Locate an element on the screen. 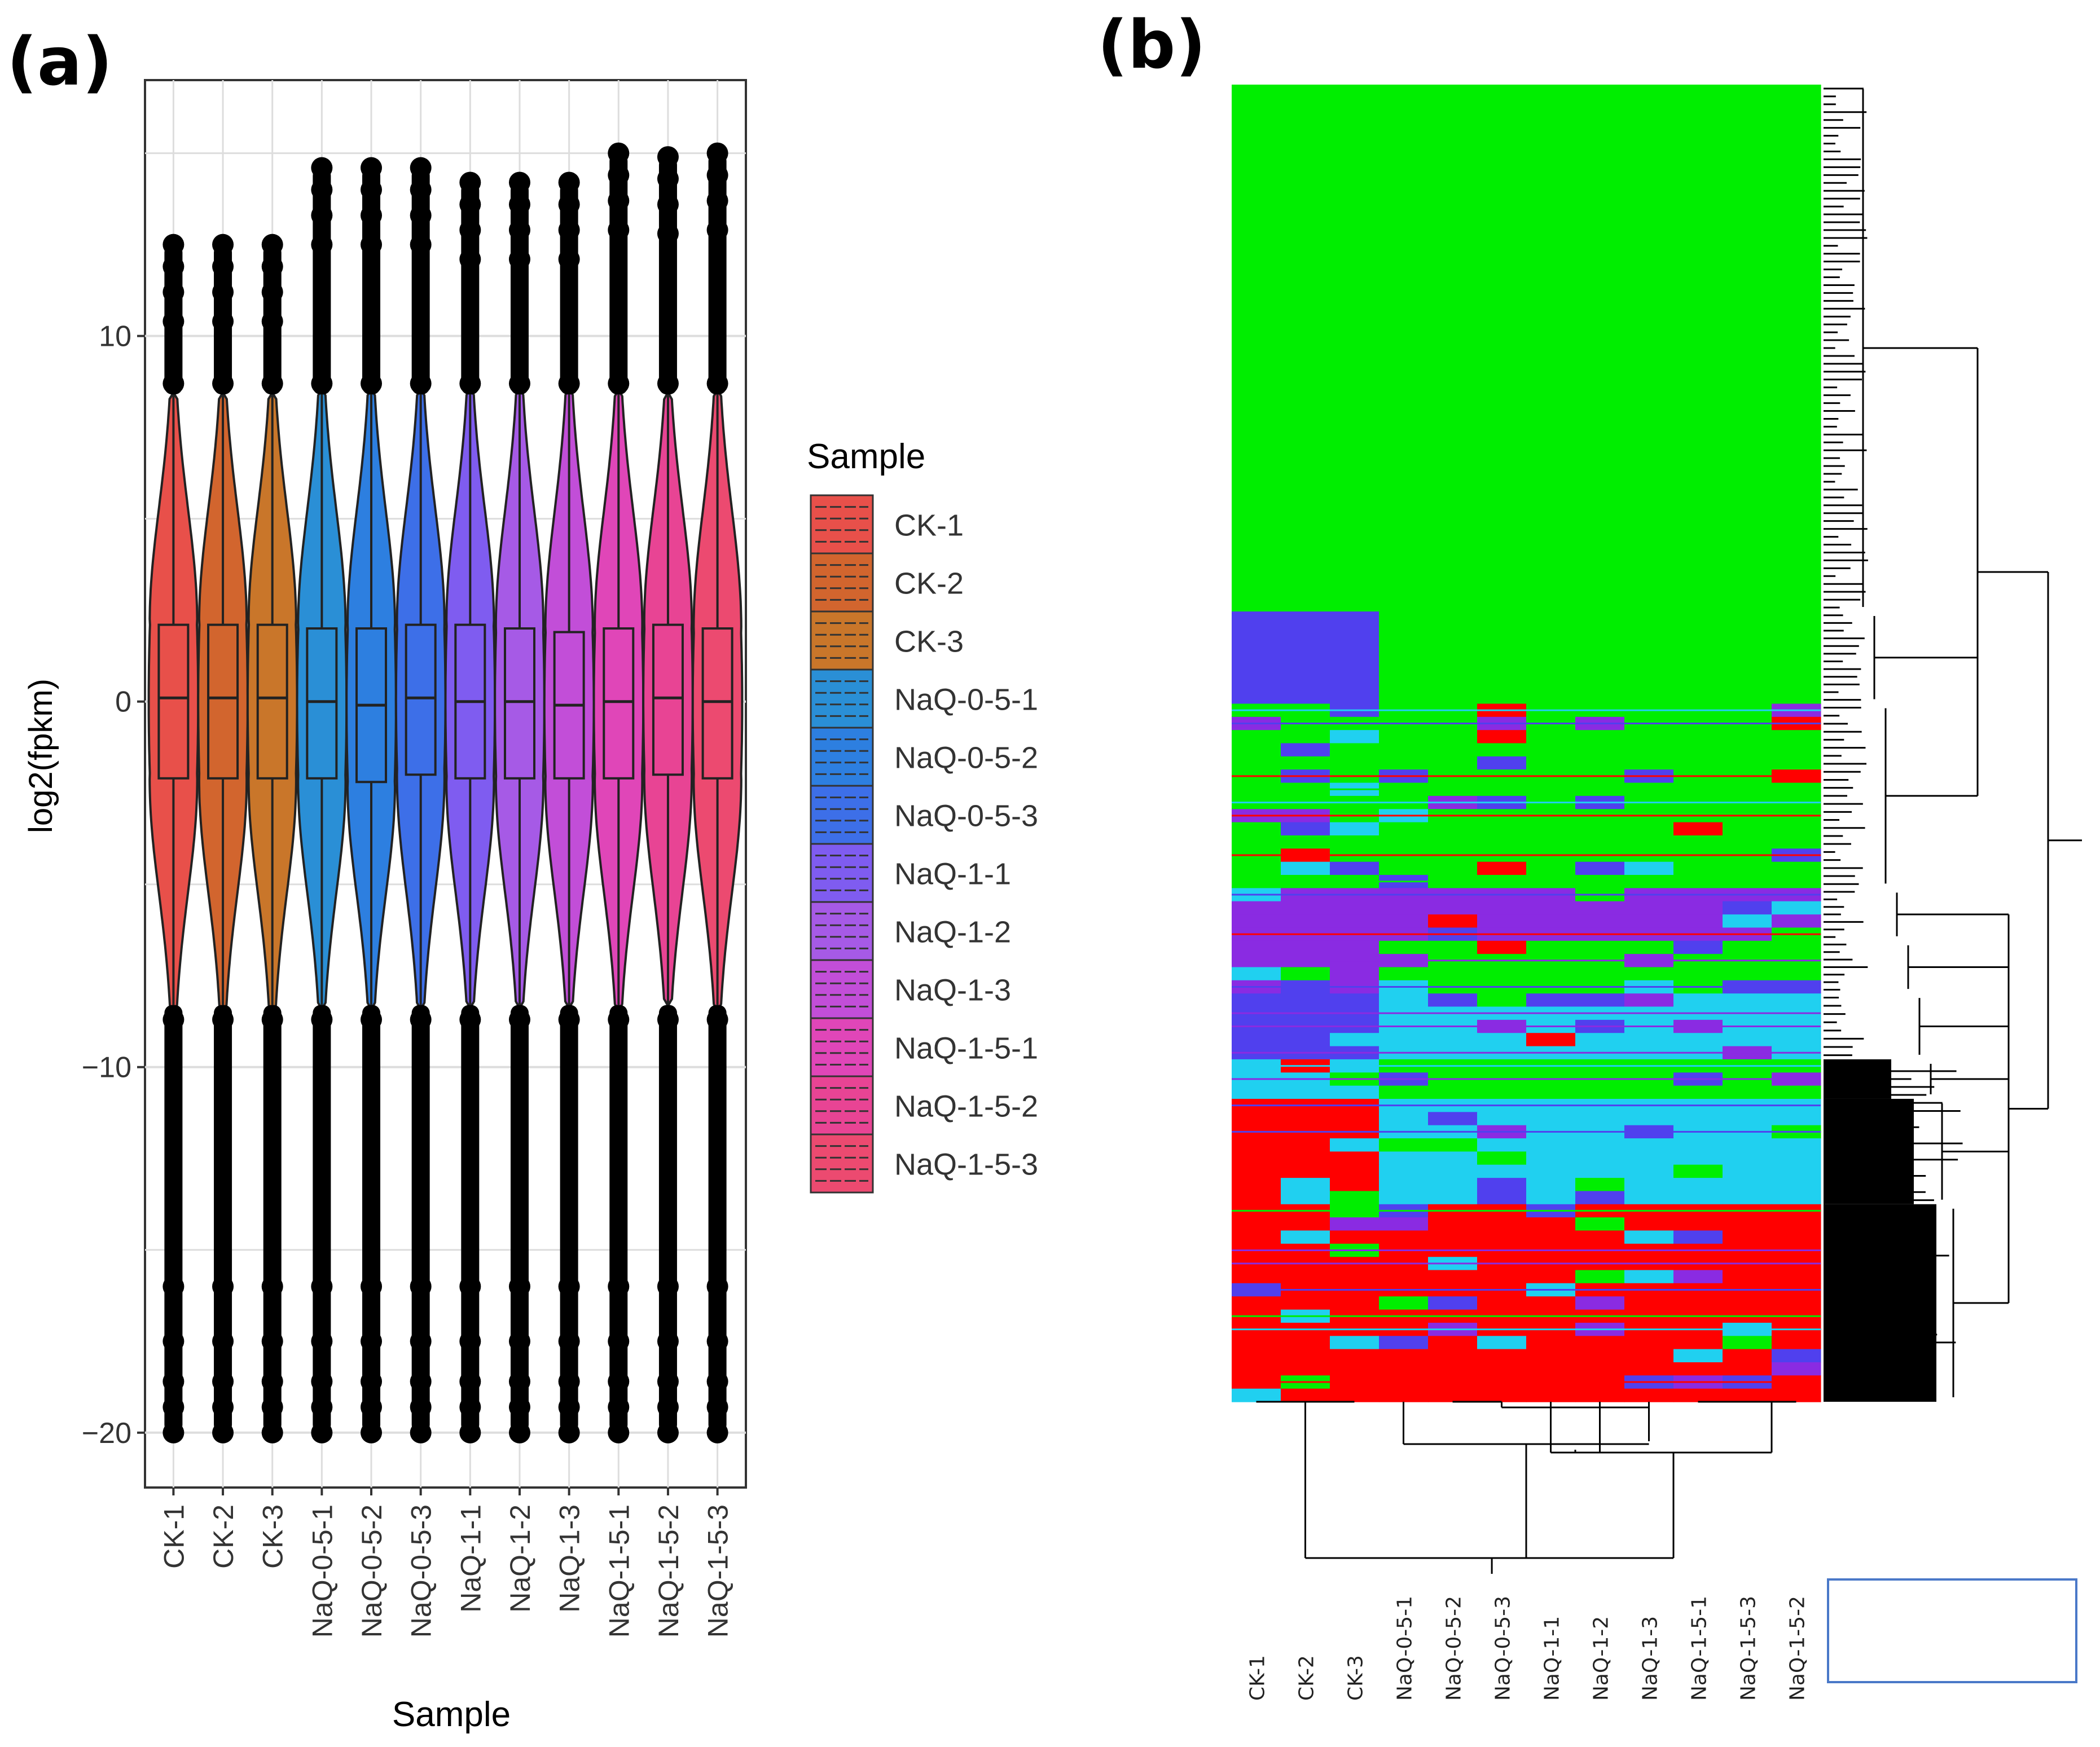  box is located at coordinates (668, 699).